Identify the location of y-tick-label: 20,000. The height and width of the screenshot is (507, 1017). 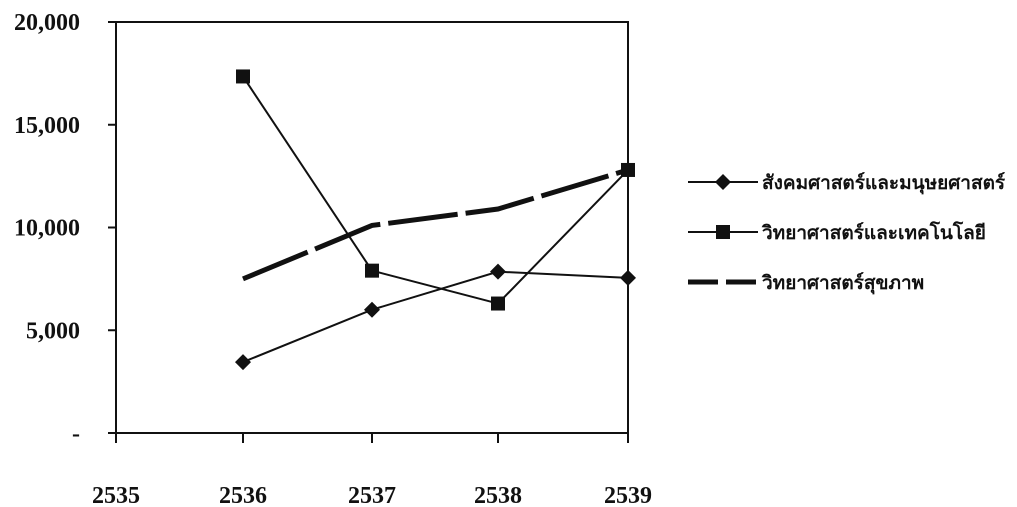
(47, 23).